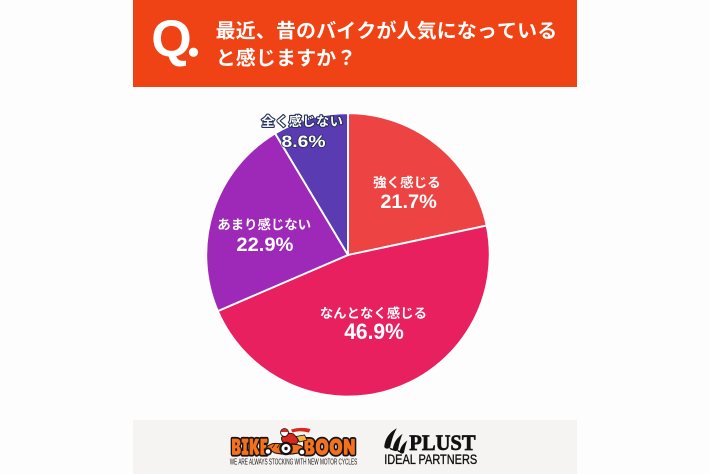 The image size is (710, 474). I want to click on svg-text: Q, so click(171, 40).